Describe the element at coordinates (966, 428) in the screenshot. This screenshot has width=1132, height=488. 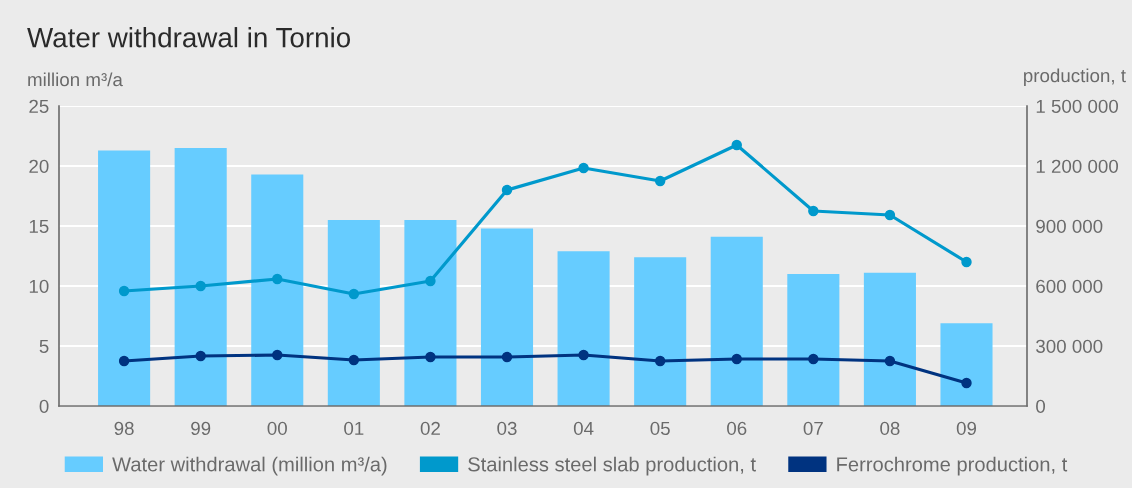
I see `x-tick-label: 09` at that location.